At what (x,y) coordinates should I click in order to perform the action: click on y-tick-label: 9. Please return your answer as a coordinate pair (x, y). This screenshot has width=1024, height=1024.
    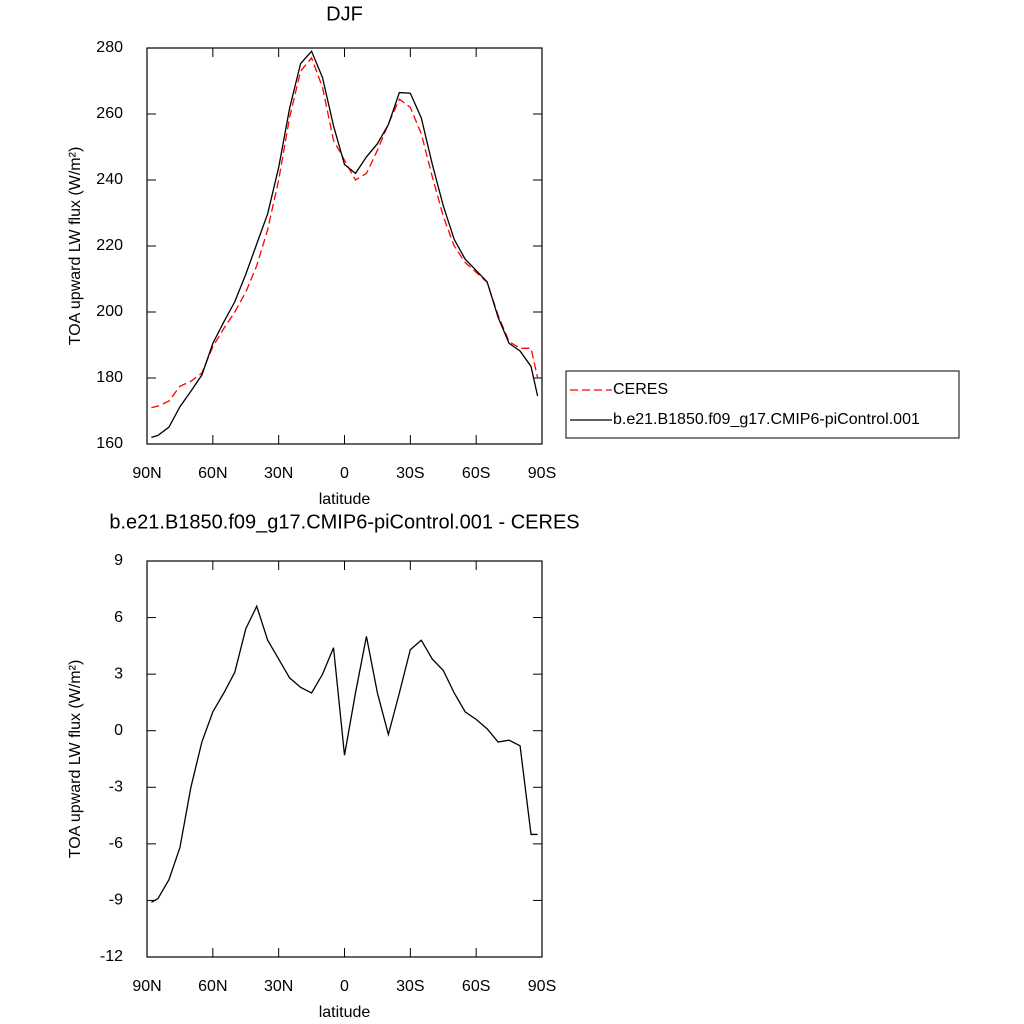
    Looking at the image, I should click on (118, 560).